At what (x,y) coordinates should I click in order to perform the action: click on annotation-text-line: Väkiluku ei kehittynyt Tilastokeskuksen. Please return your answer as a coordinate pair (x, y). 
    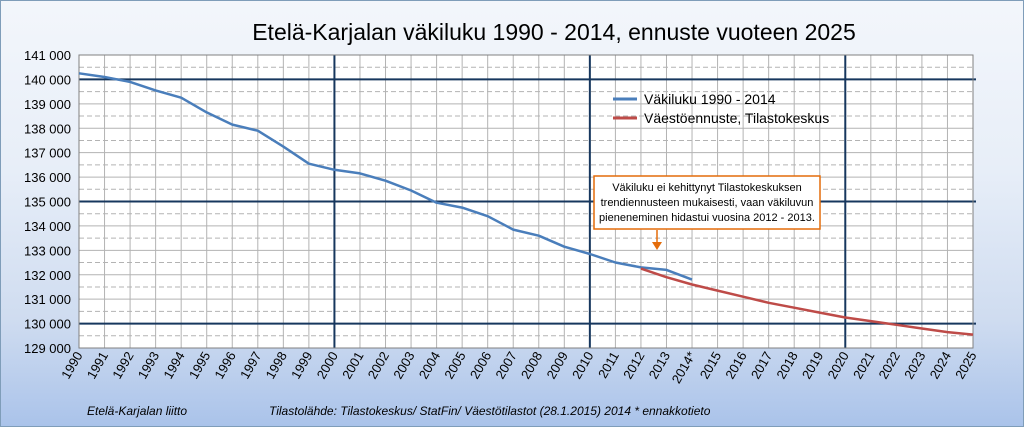
    Looking at the image, I should click on (707, 188).